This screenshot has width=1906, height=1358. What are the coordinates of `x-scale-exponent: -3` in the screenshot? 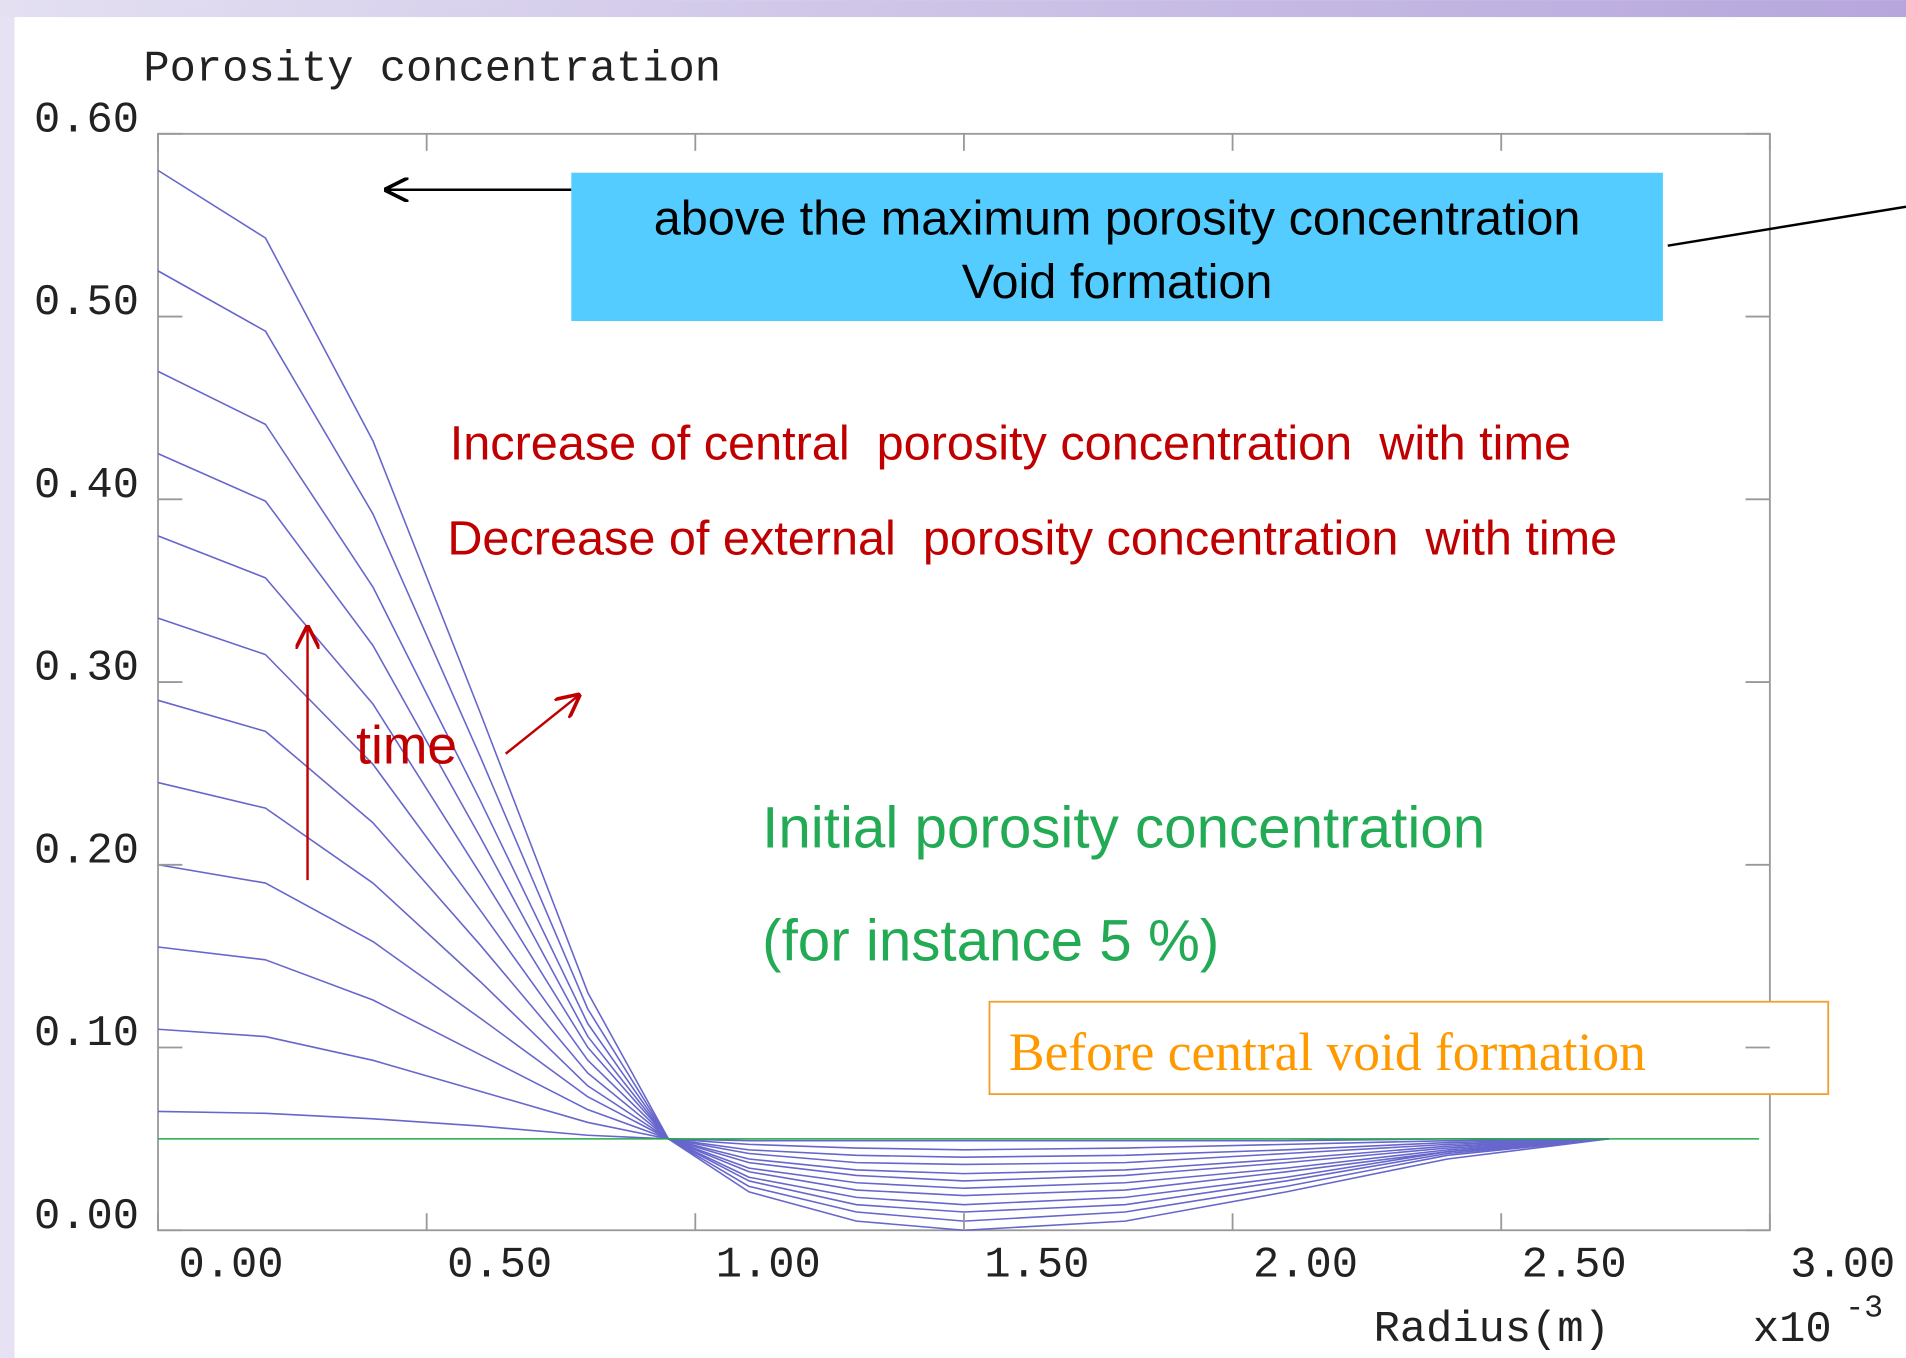 It's located at (1864, 1309).